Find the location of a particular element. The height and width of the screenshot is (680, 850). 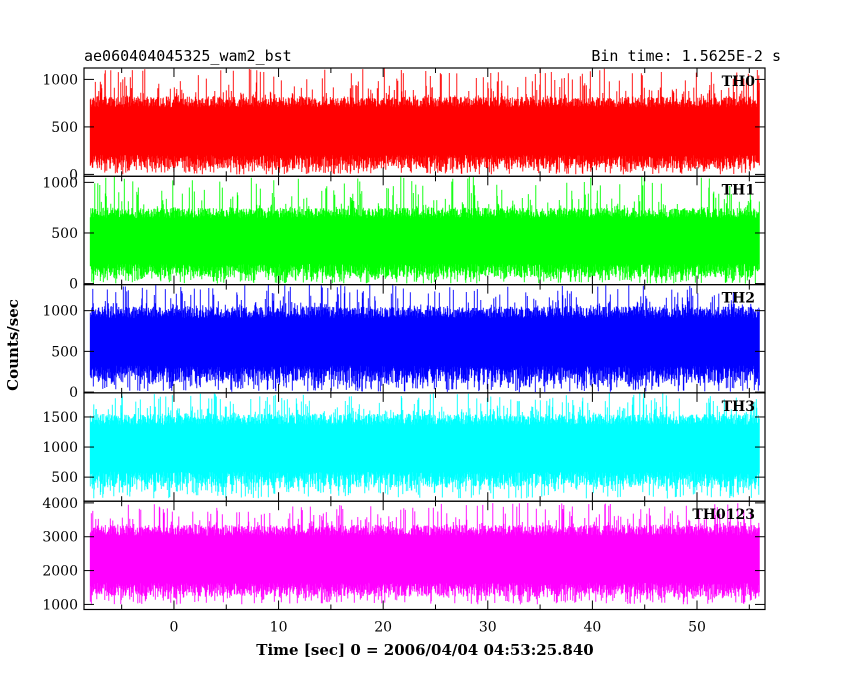

panel-th2: 0 500 1000 TH2 is located at coordinates (404, 342).